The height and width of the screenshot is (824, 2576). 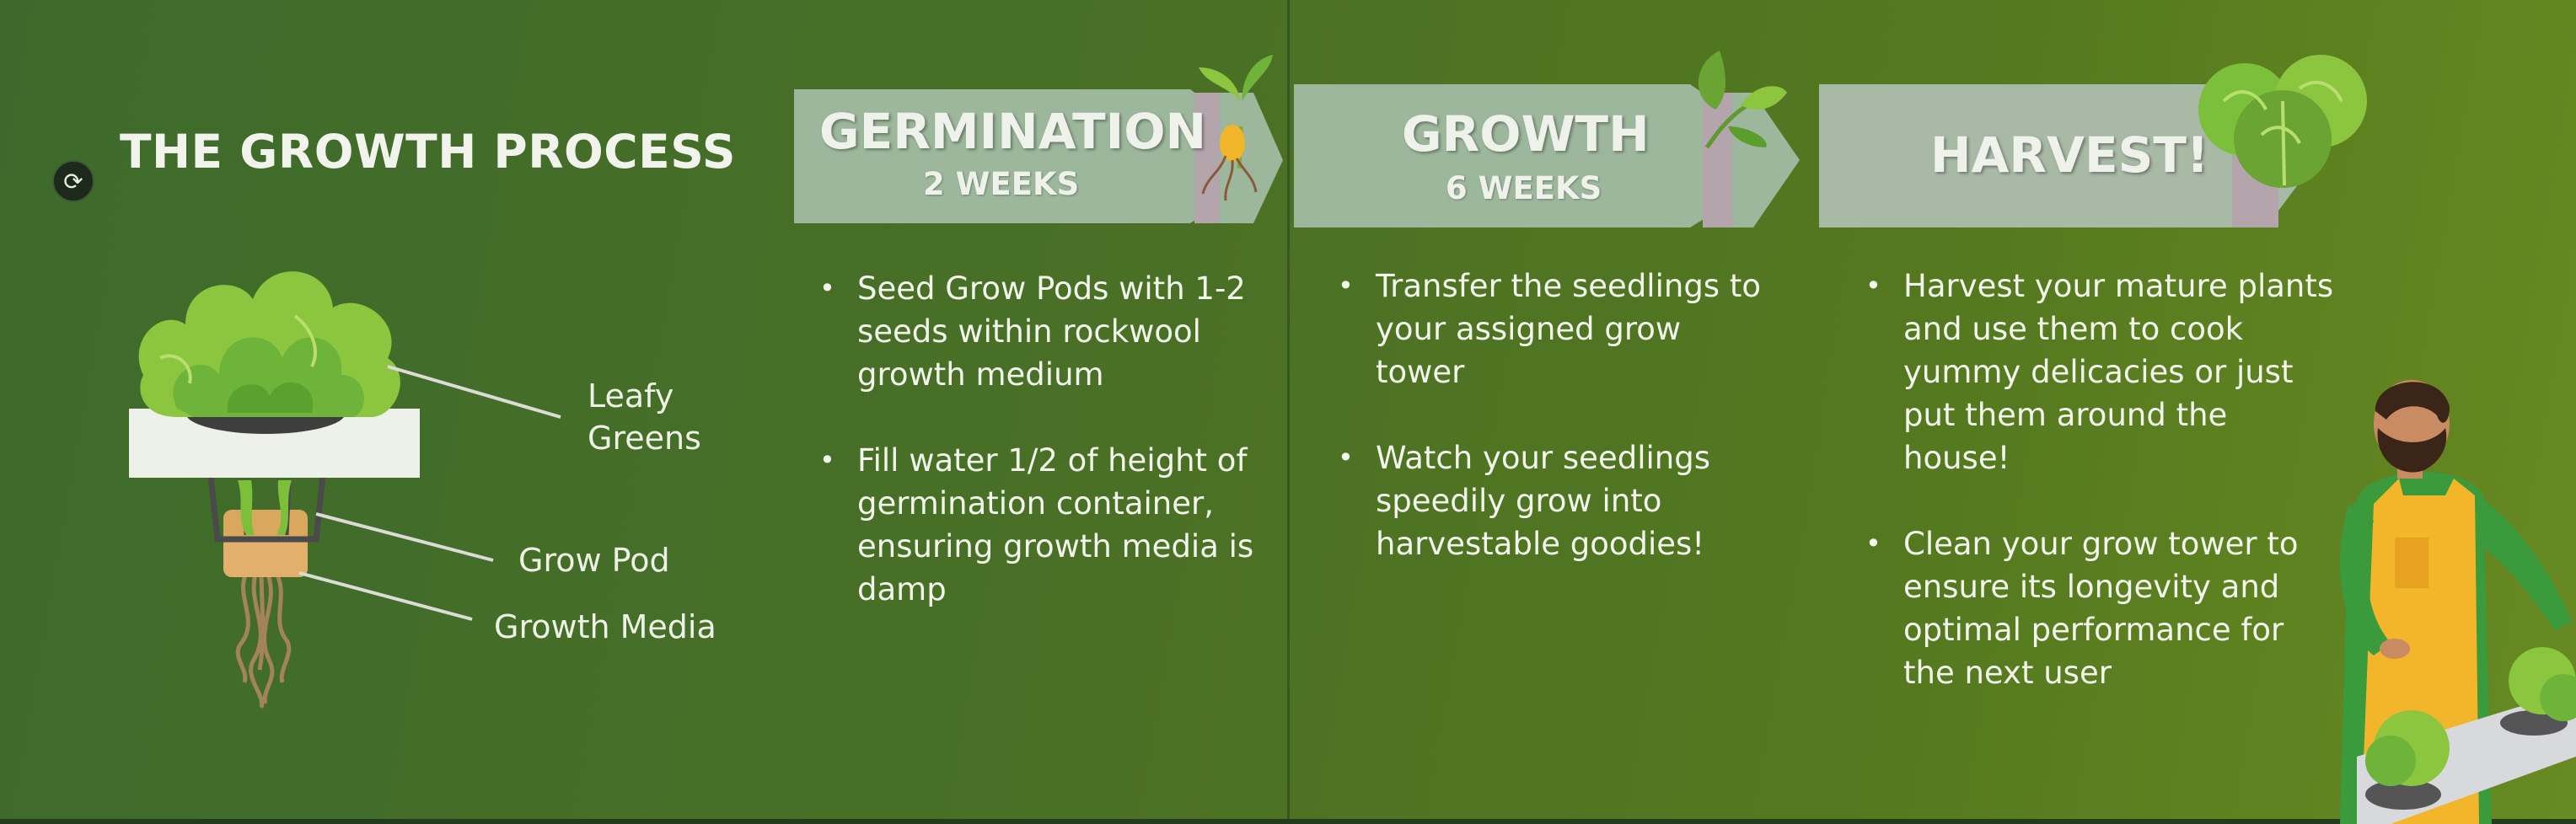 I want to click on harvest-title: HARVEST!, so click(x=2069, y=155).